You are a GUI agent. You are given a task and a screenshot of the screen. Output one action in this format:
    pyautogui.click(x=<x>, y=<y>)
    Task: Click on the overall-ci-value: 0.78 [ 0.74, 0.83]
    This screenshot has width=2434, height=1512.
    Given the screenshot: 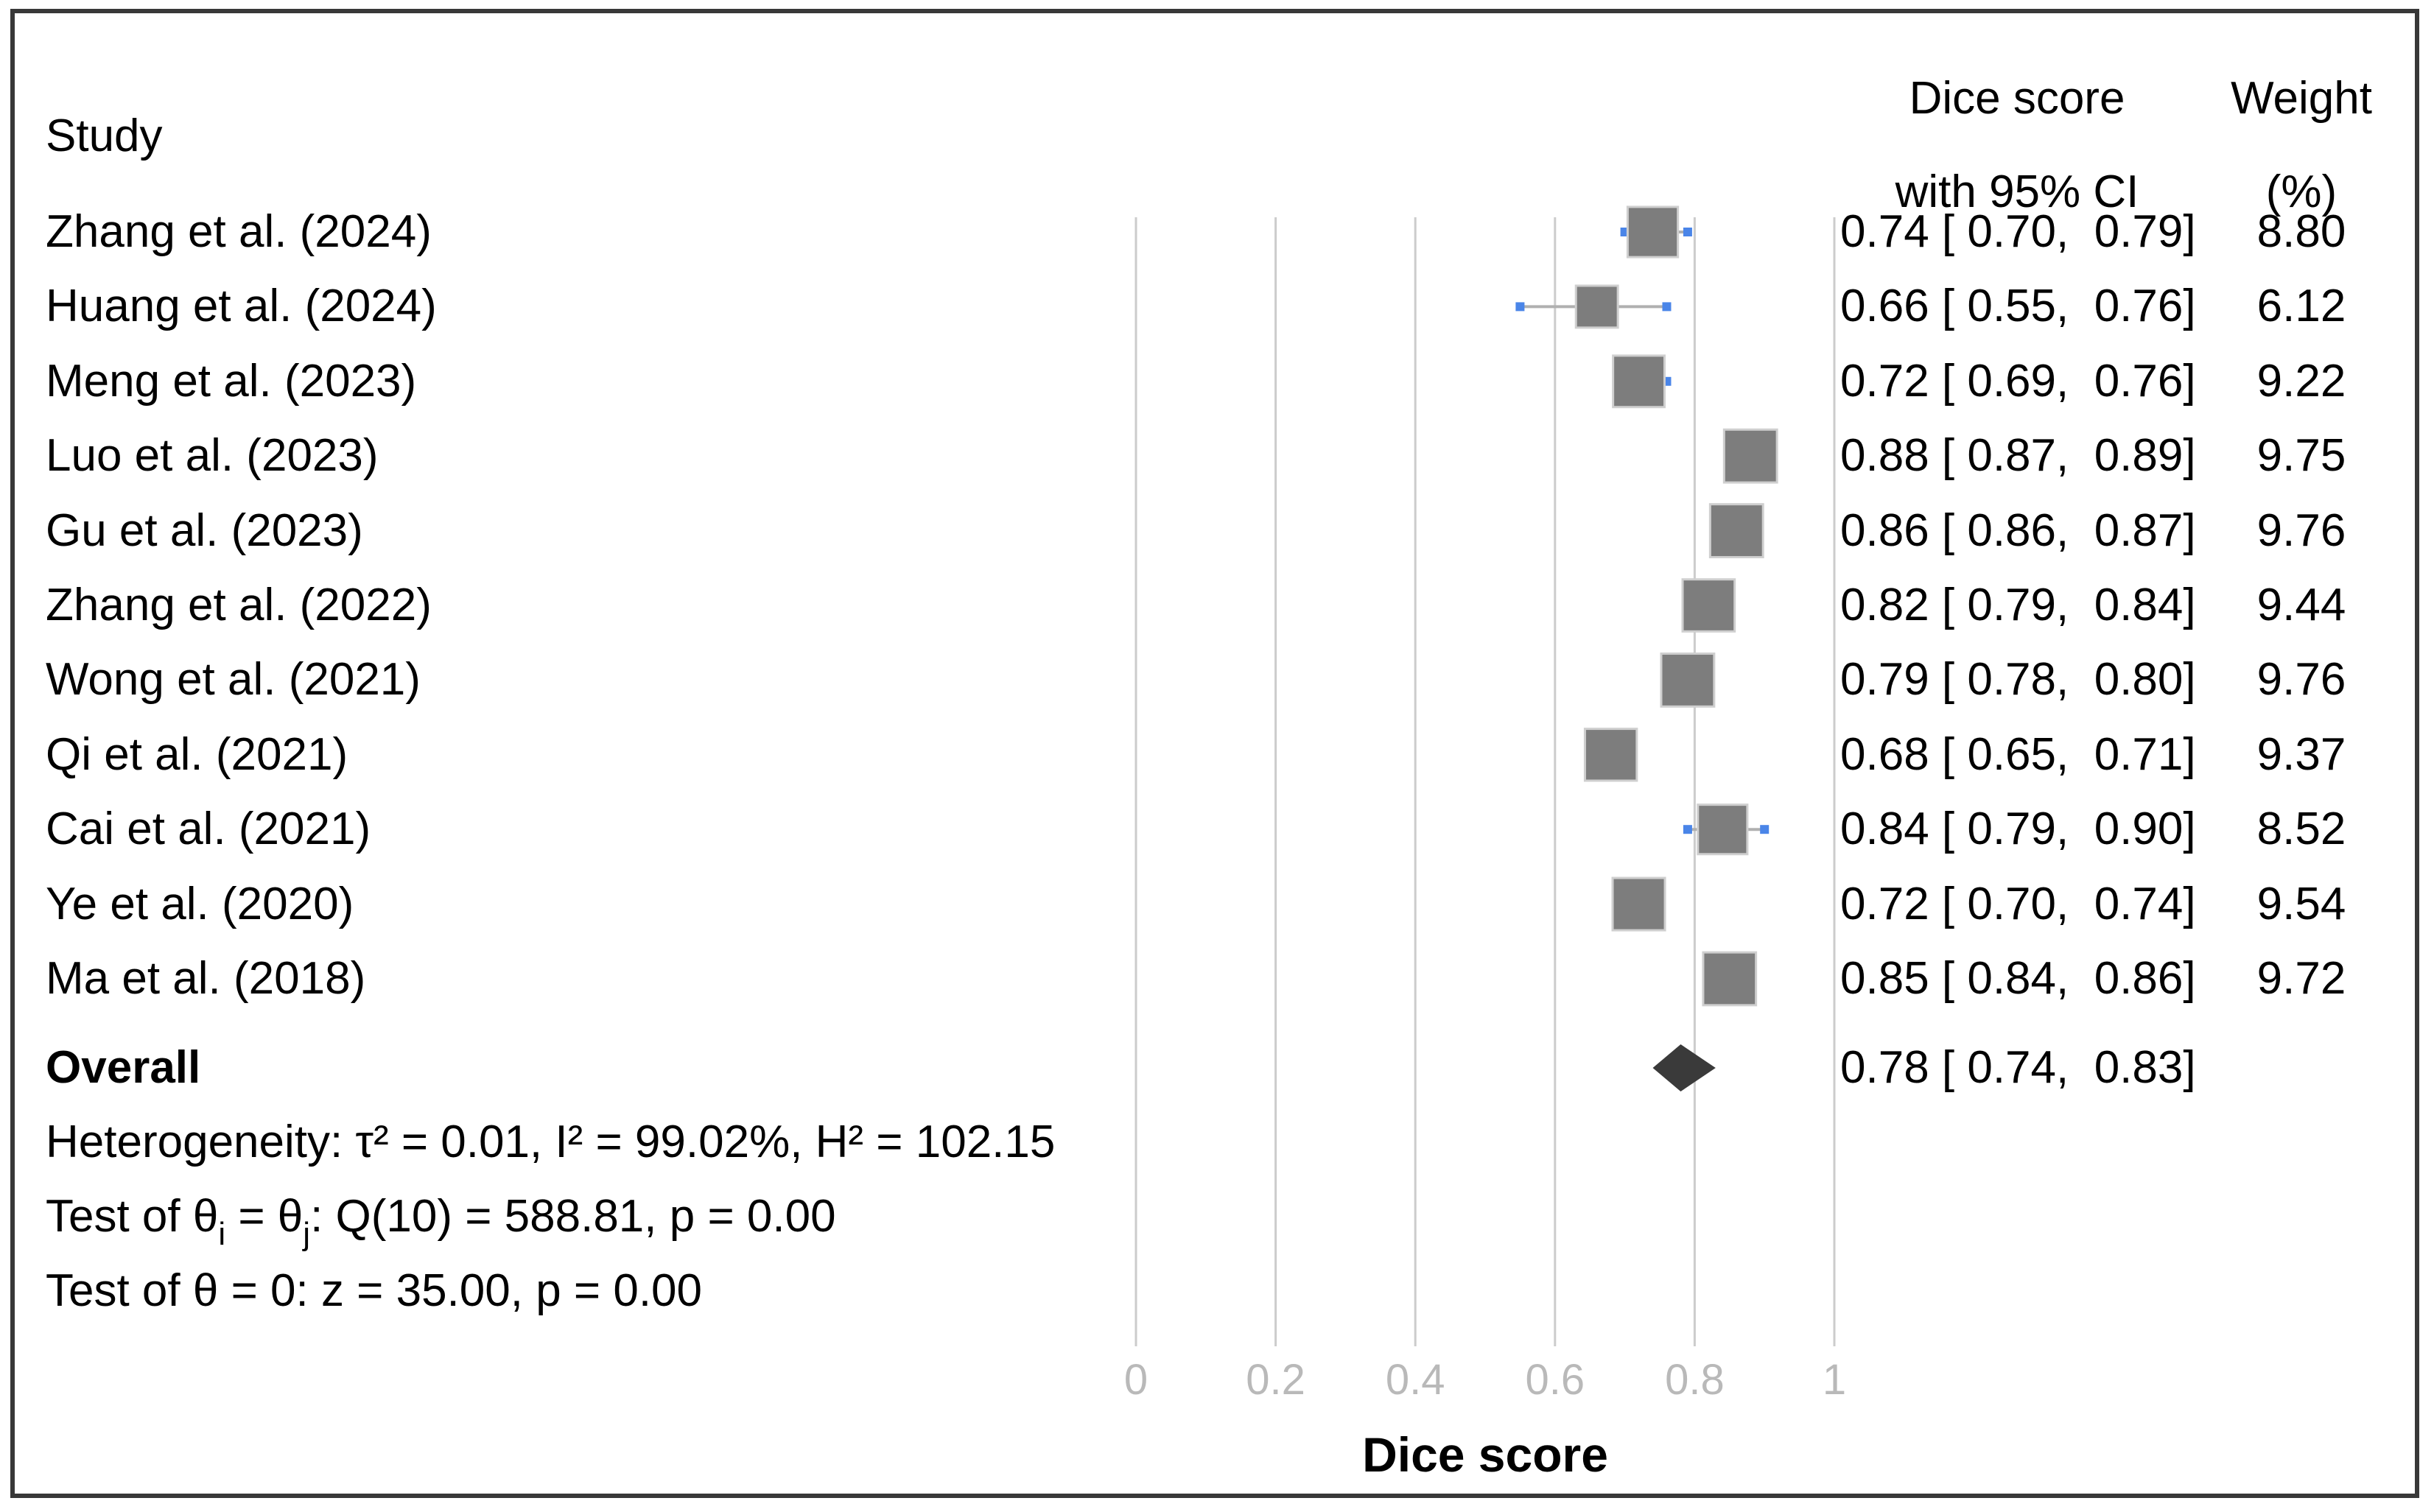 What is the action you would take?
    pyautogui.click(x=2018, y=1067)
    